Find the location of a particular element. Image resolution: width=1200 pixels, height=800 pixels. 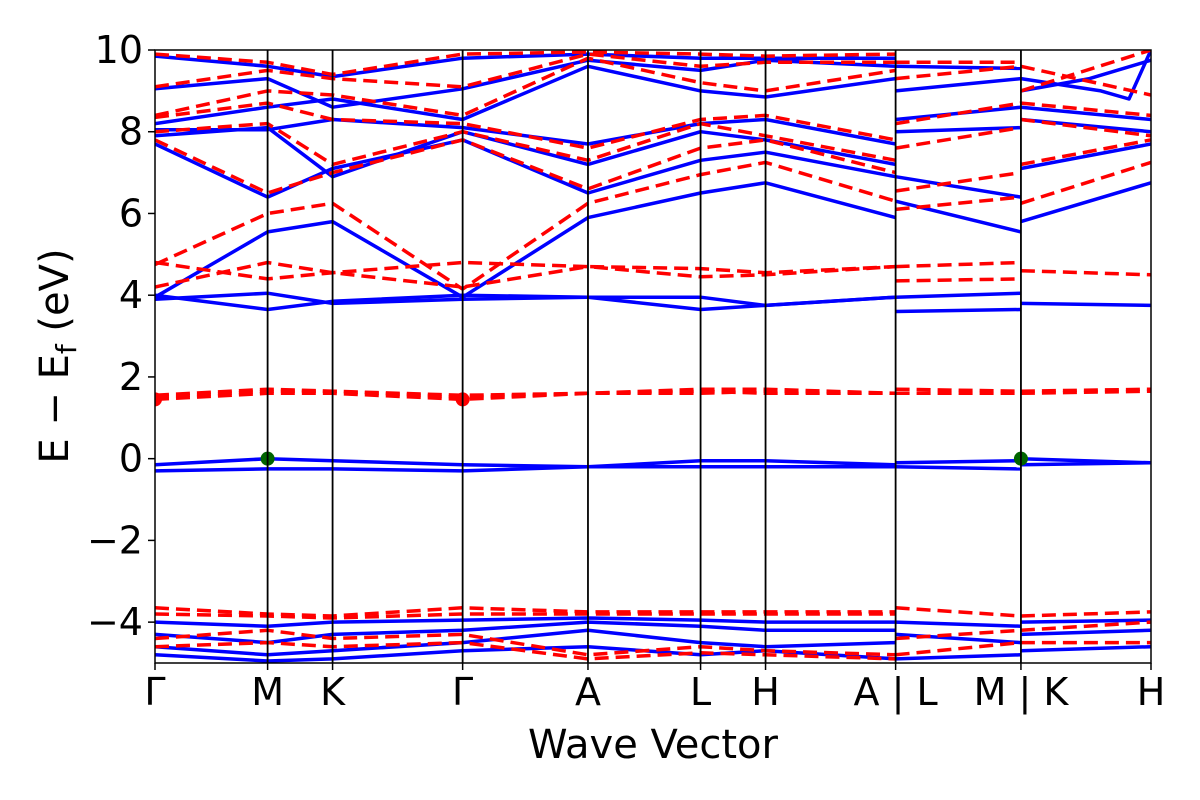

x-tick-label: A | L is located at coordinates (896, 692).